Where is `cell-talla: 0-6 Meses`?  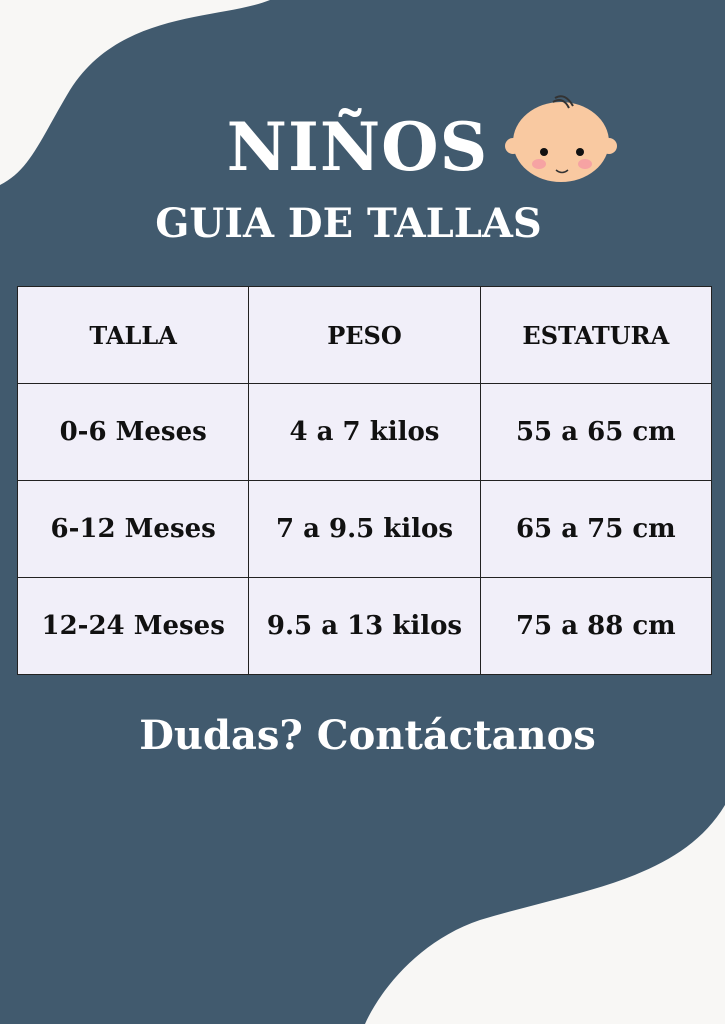
cell-talla: 0-6 Meses is located at coordinates (133, 432).